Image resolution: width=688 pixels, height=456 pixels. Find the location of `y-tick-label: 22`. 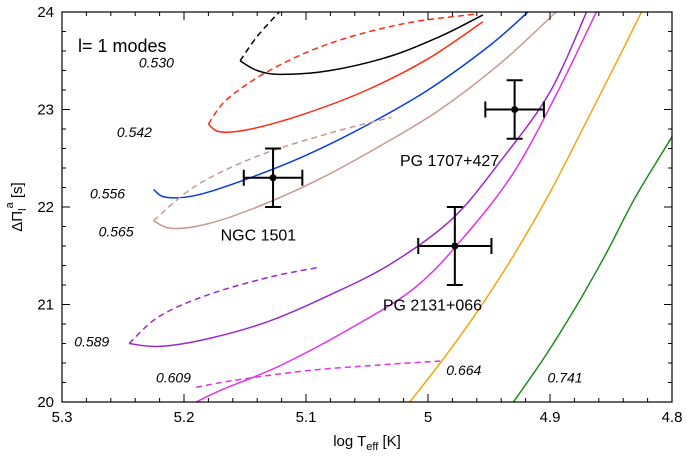

y-tick-label: 22 is located at coordinates (45, 207).